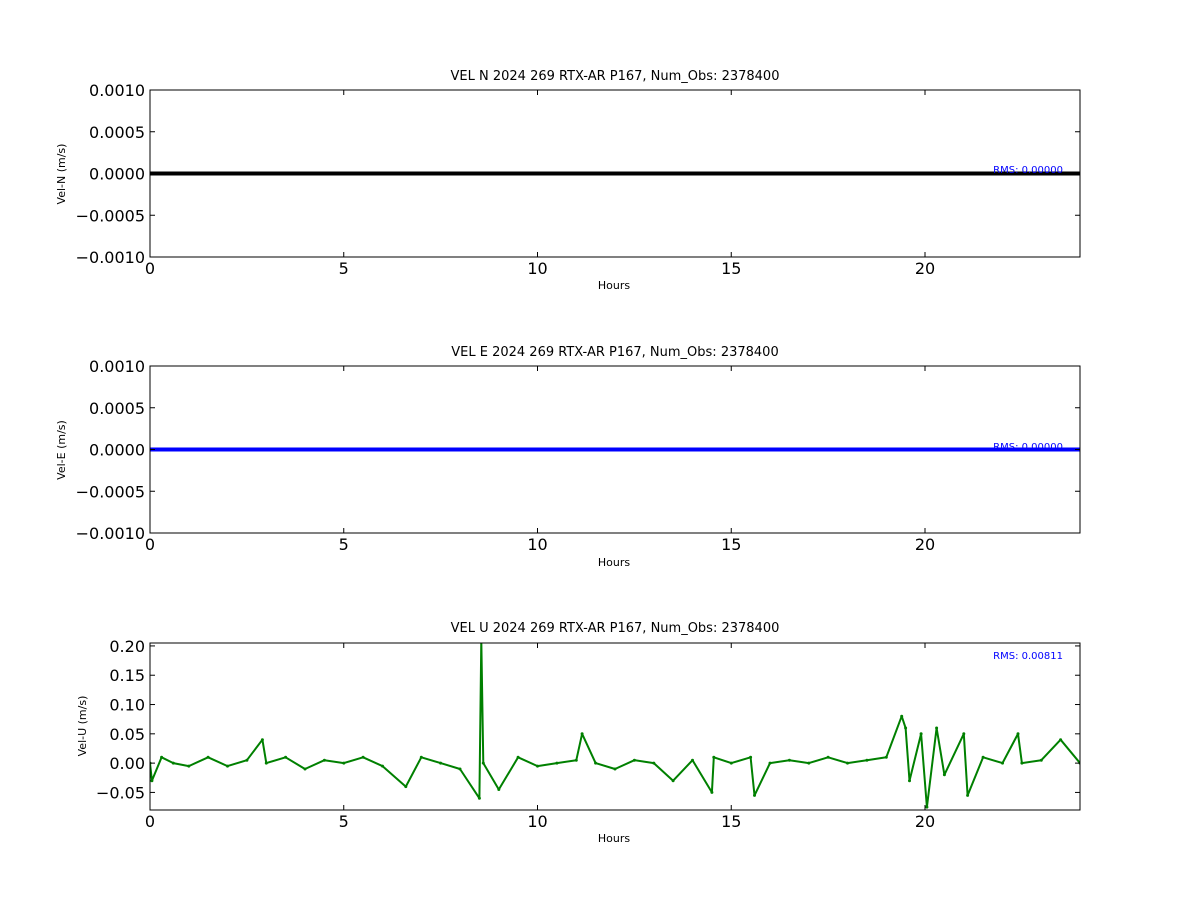 The image size is (1200, 900). What do you see at coordinates (61, 450) in the screenshot?
I see `y-axis-label-vel-e: Vel-E (m/s)` at bounding box center [61, 450].